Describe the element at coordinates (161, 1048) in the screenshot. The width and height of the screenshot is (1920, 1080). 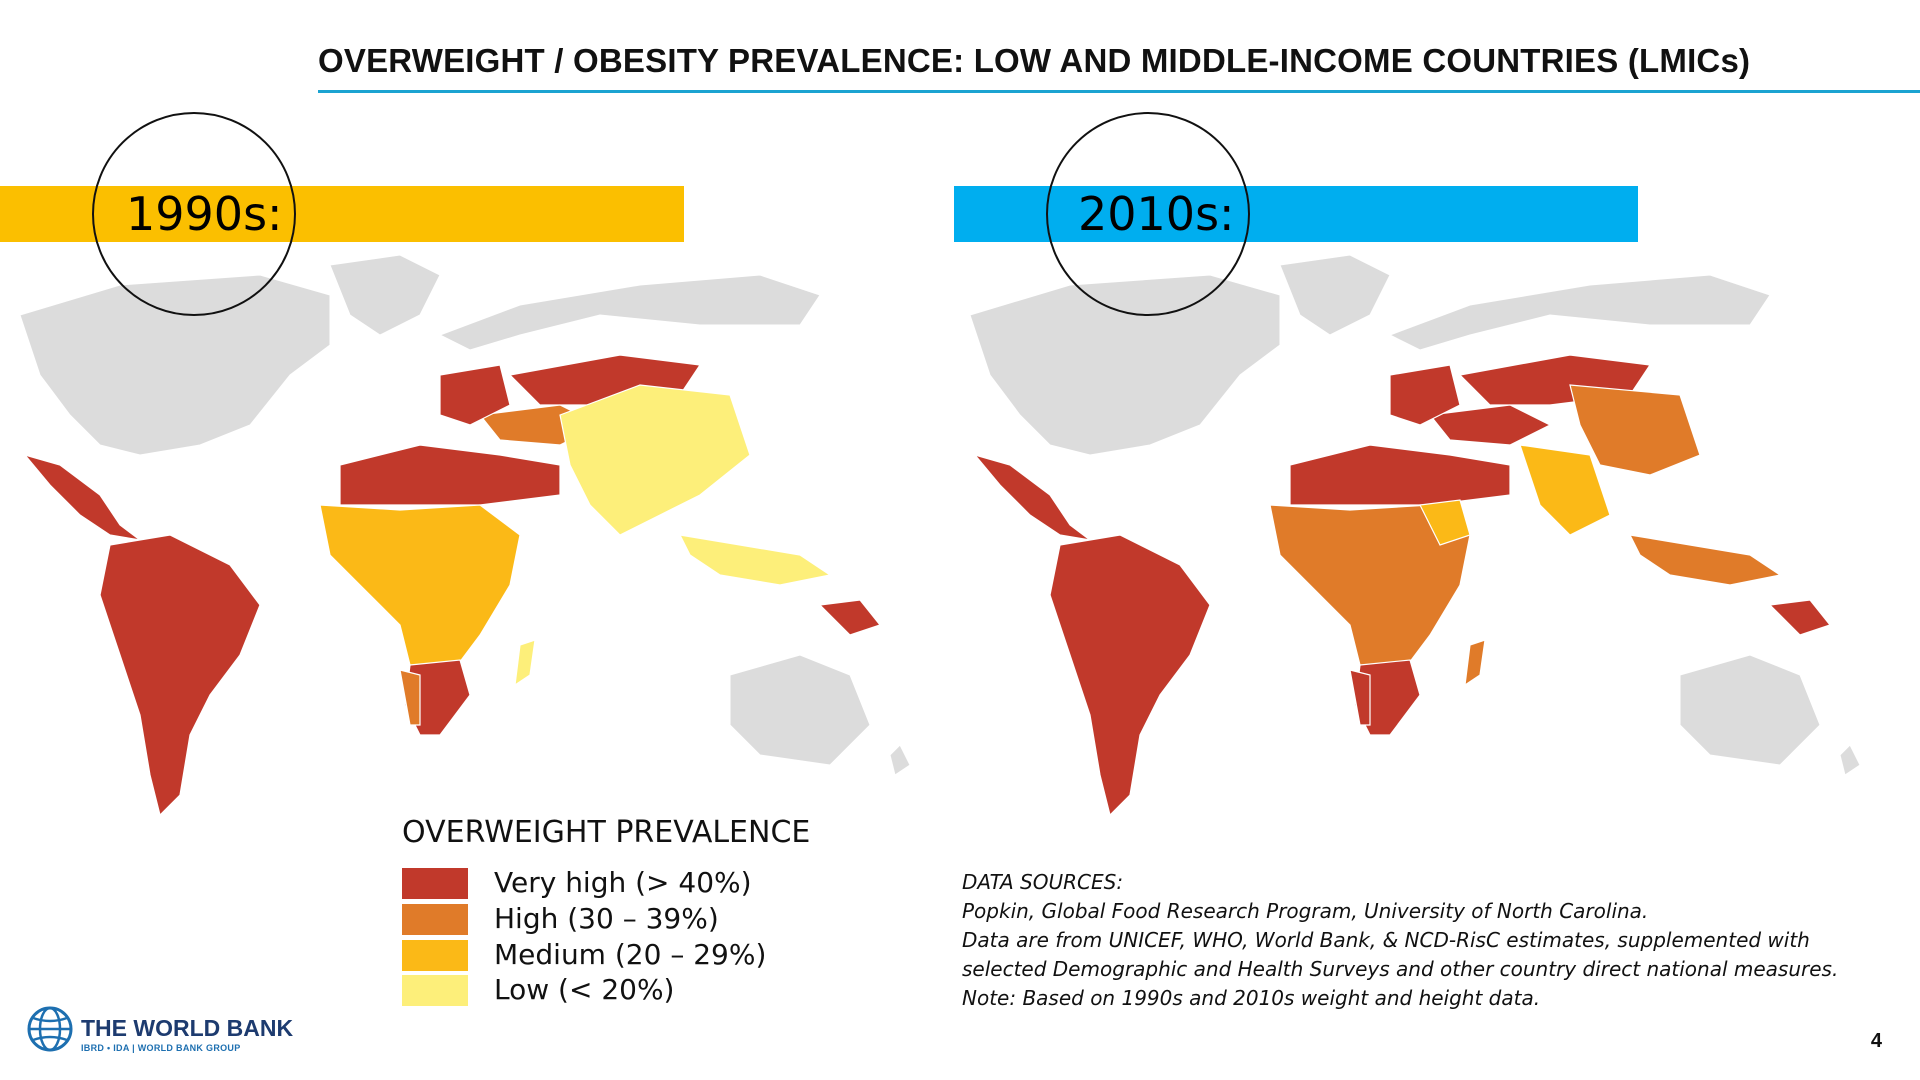
I see `logo-subtitle: IBRD • IDA | WORLD BANK GROUP` at that location.